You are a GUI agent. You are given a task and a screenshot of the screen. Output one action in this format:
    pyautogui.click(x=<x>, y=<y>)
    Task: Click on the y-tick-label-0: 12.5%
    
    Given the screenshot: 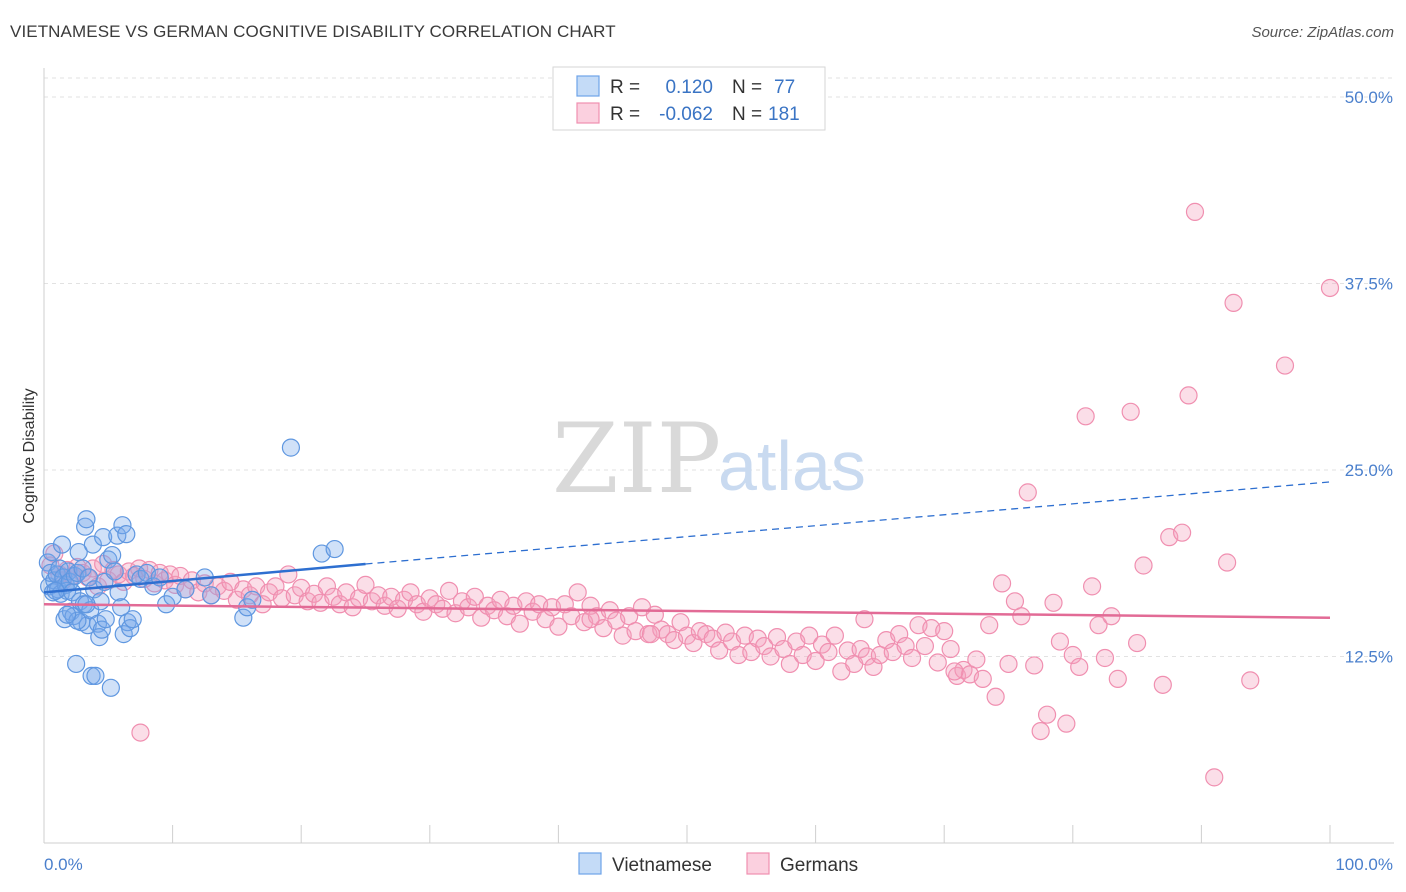 What is the action you would take?
    pyautogui.click(x=1369, y=657)
    